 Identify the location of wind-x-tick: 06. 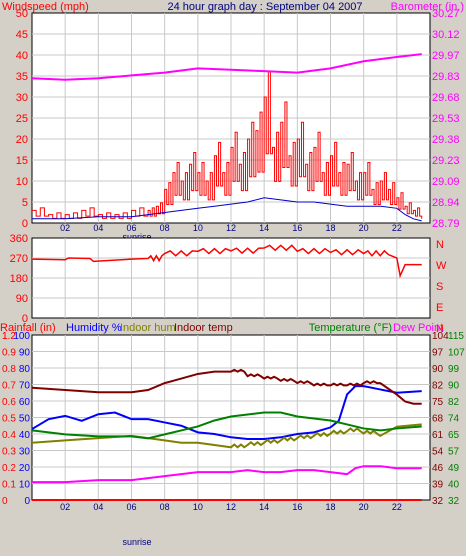
(131, 228).